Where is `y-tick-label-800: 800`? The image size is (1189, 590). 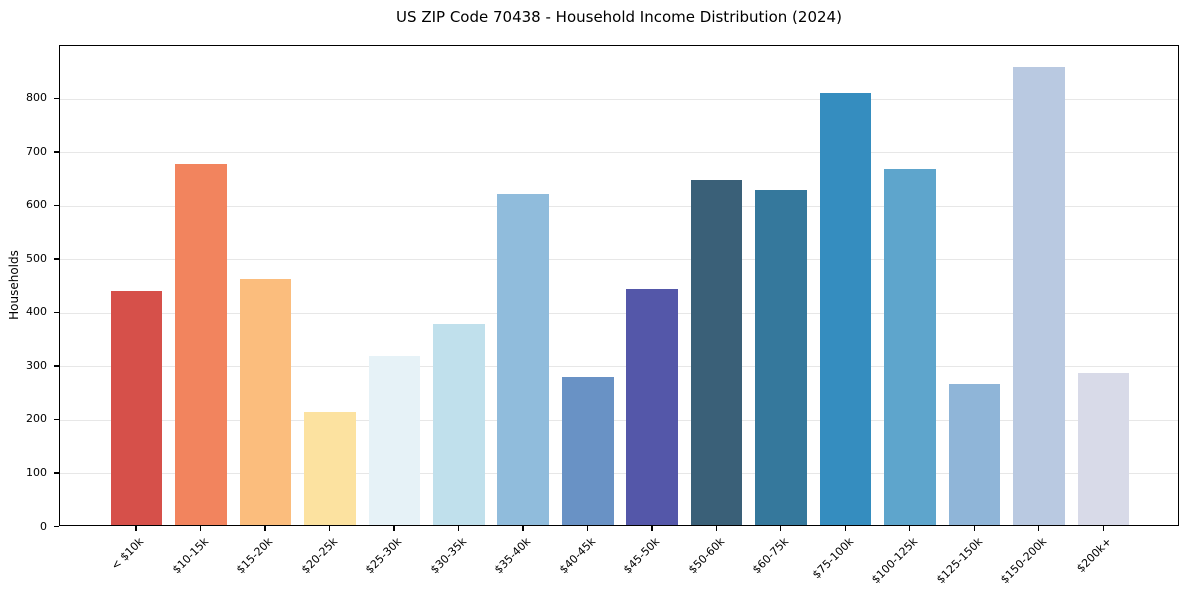 y-tick-label-800: 800 is located at coordinates (36, 98).